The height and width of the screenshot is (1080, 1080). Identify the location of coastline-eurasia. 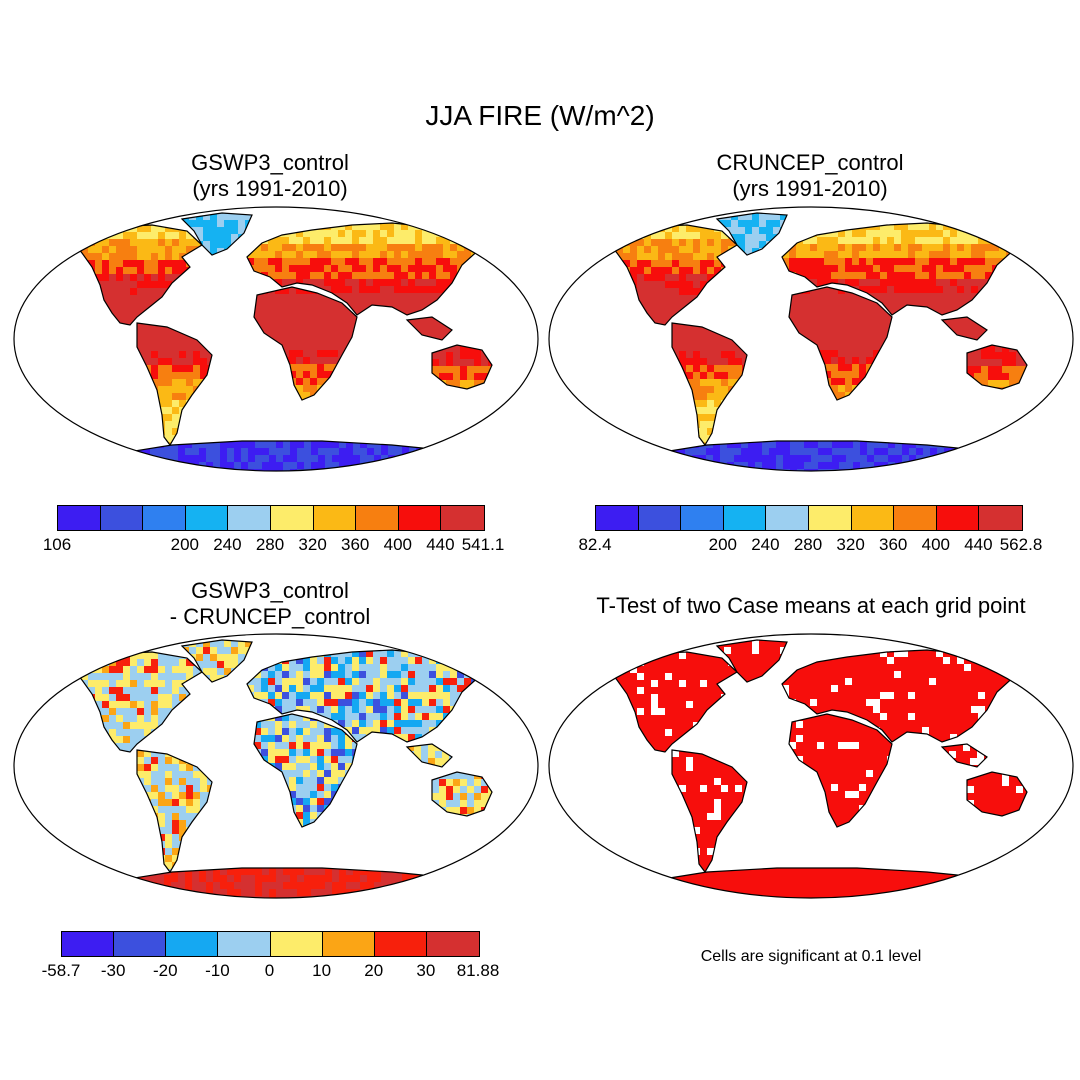
(364, 696).